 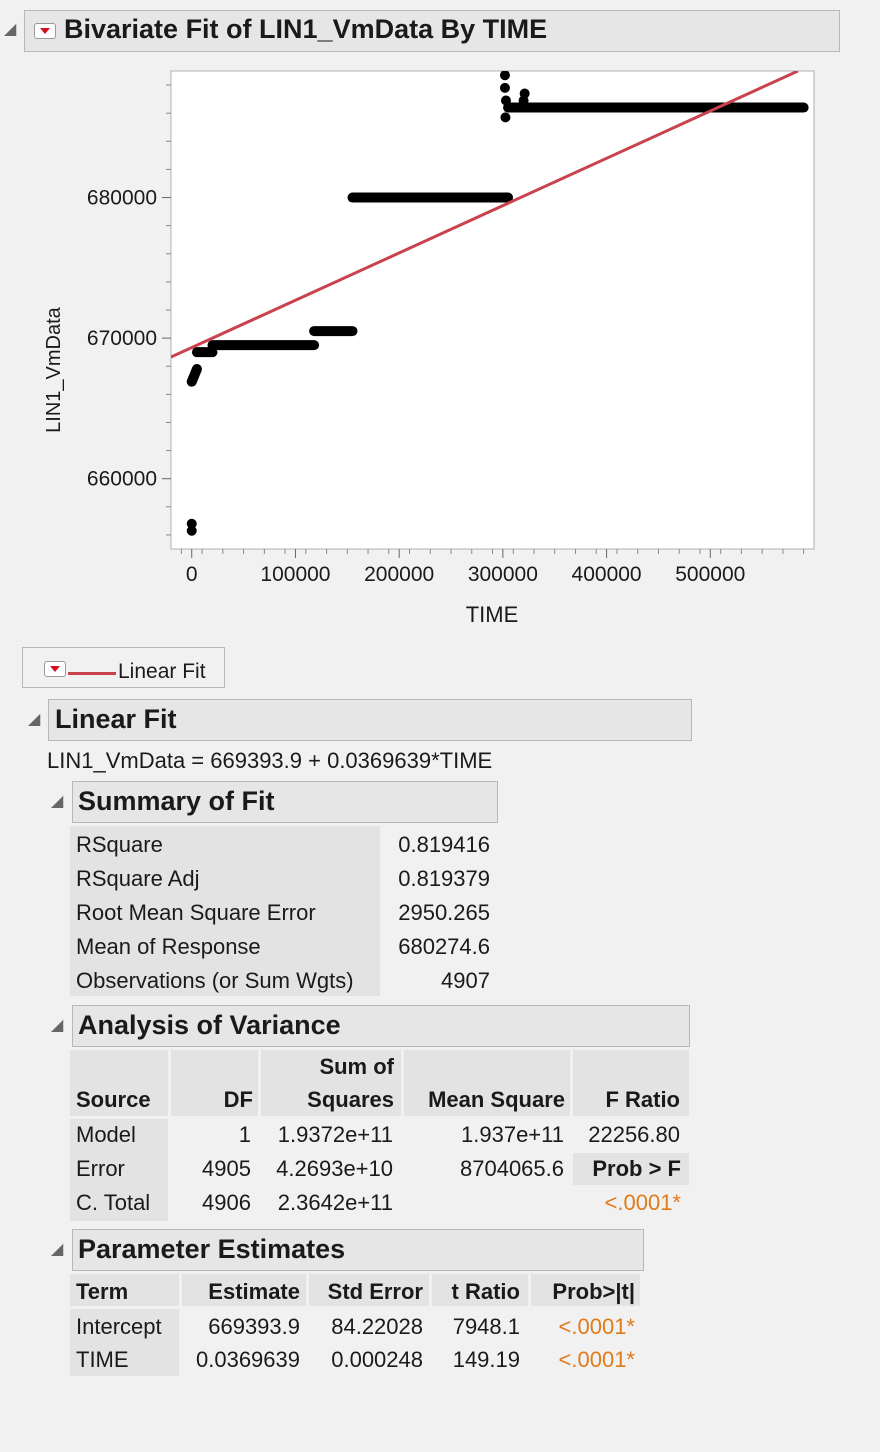 I want to click on linear-fit-title: Linear Fit, so click(x=116, y=719).